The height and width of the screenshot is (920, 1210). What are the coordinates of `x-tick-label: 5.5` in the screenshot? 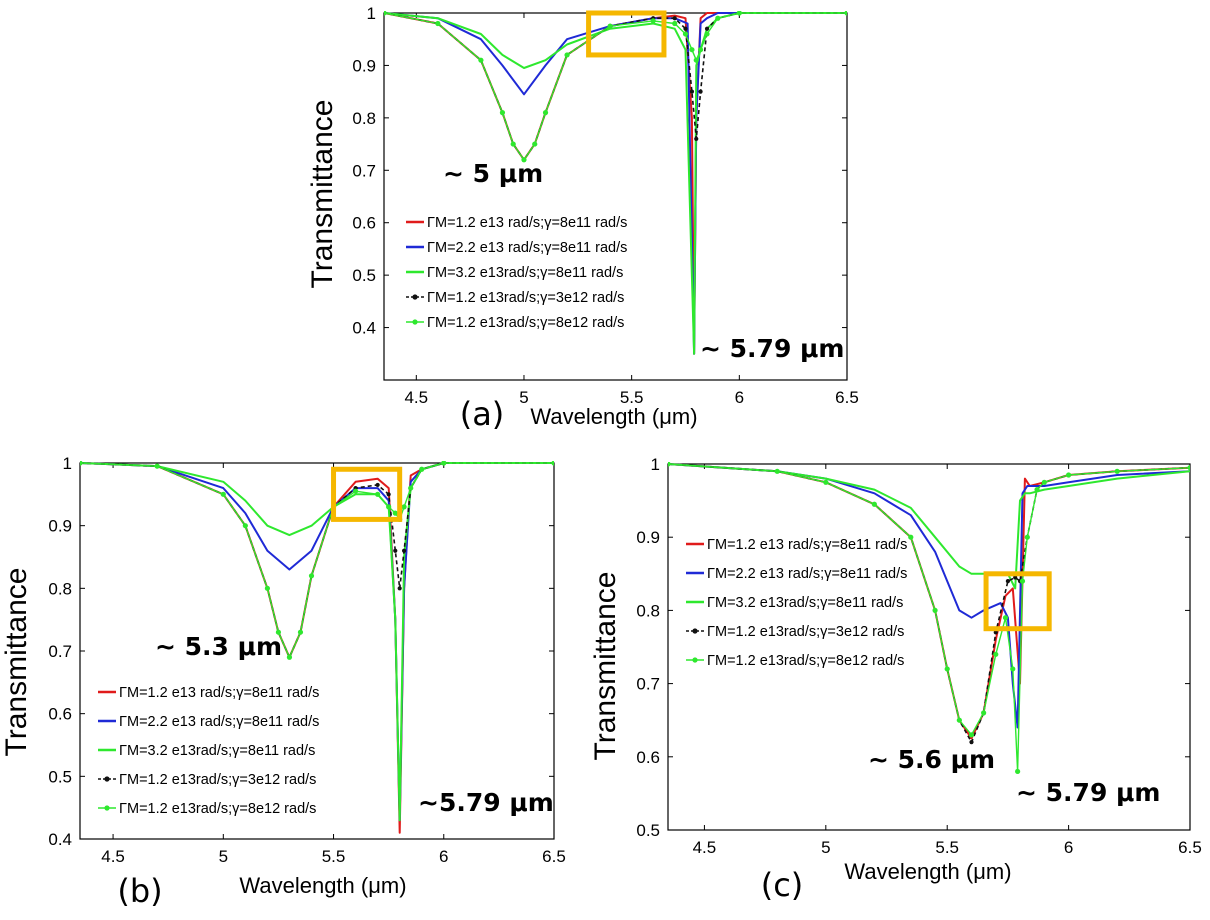 It's located at (632, 397).